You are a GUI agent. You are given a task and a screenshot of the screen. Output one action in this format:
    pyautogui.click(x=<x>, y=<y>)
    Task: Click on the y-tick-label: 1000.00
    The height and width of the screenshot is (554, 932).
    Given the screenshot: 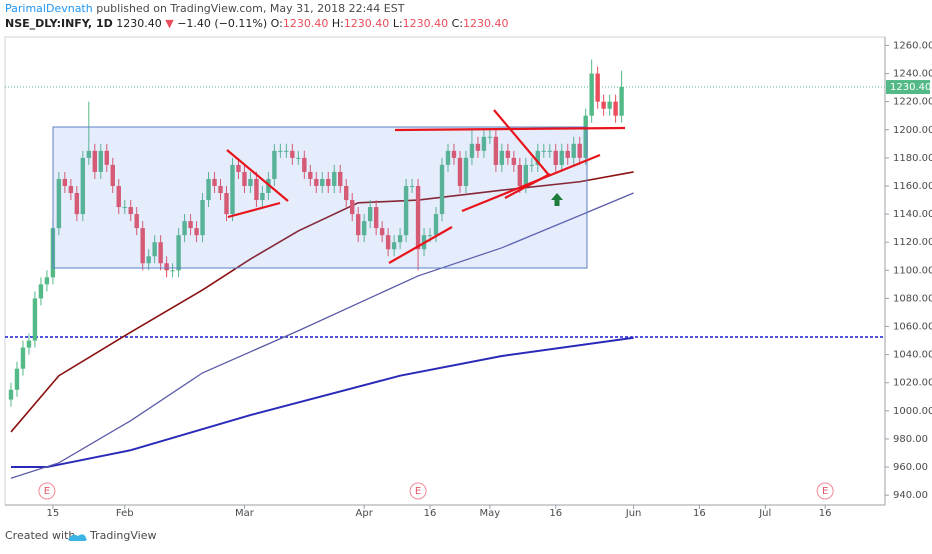 What is the action you would take?
    pyautogui.click(x=912, y=411)
    